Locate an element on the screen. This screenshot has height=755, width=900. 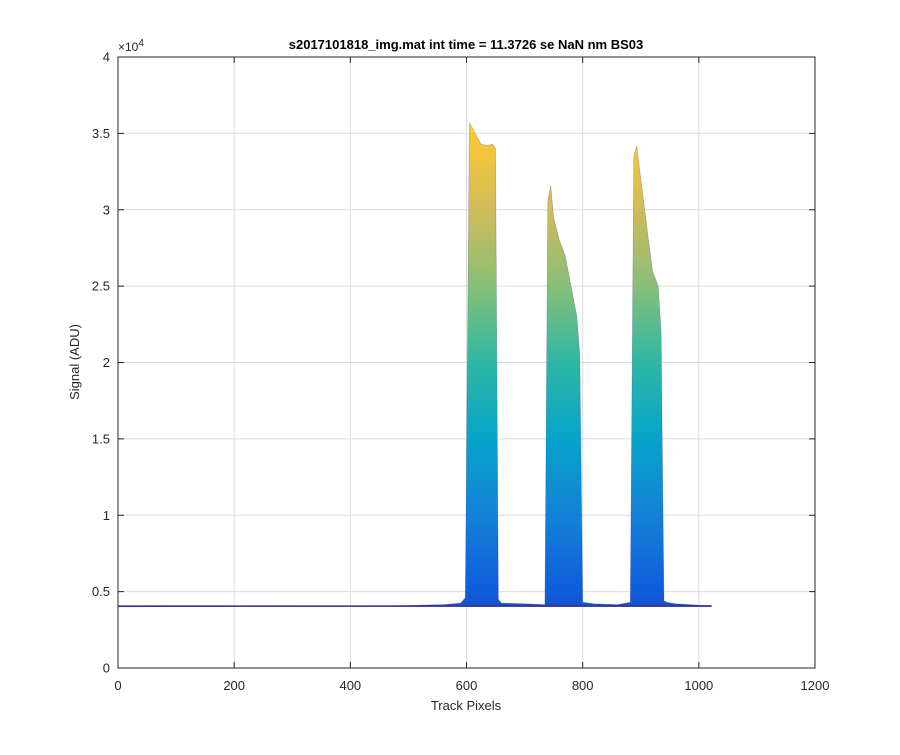
x-tick-label: 400 is located at coordinates (350, 685).